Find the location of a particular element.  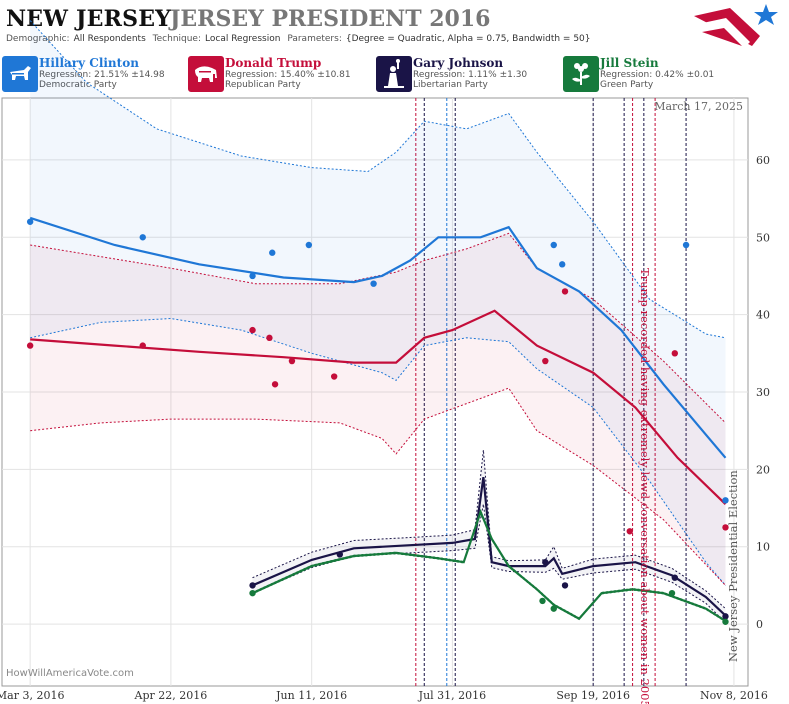

candidate-regression: Regression: 15.40% ±10.81 is located at coordinates (288, 75).